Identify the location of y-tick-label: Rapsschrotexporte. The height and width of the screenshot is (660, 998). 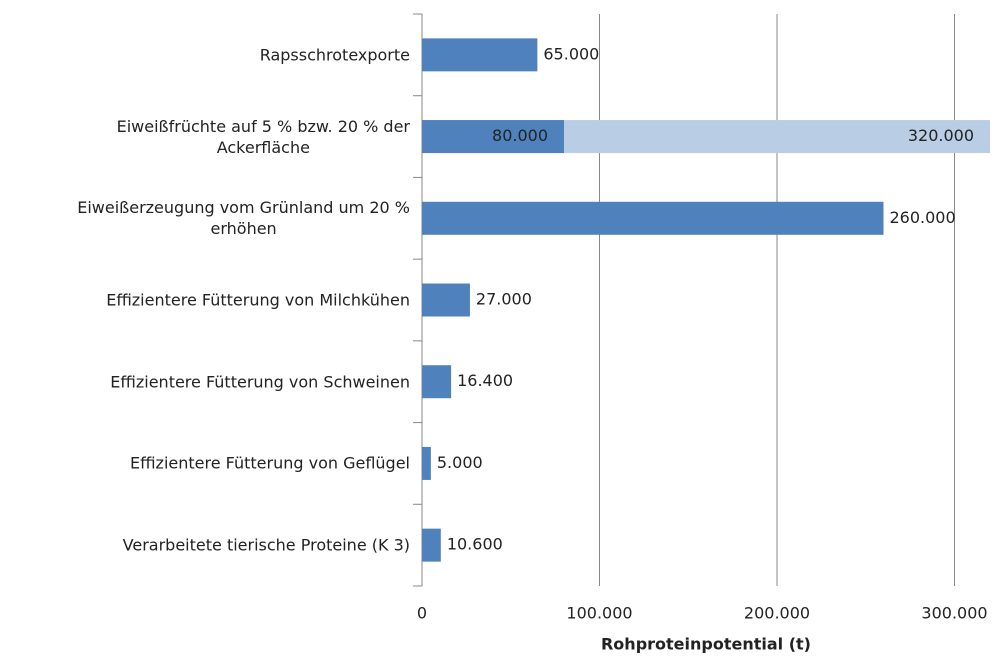
(334, 55).